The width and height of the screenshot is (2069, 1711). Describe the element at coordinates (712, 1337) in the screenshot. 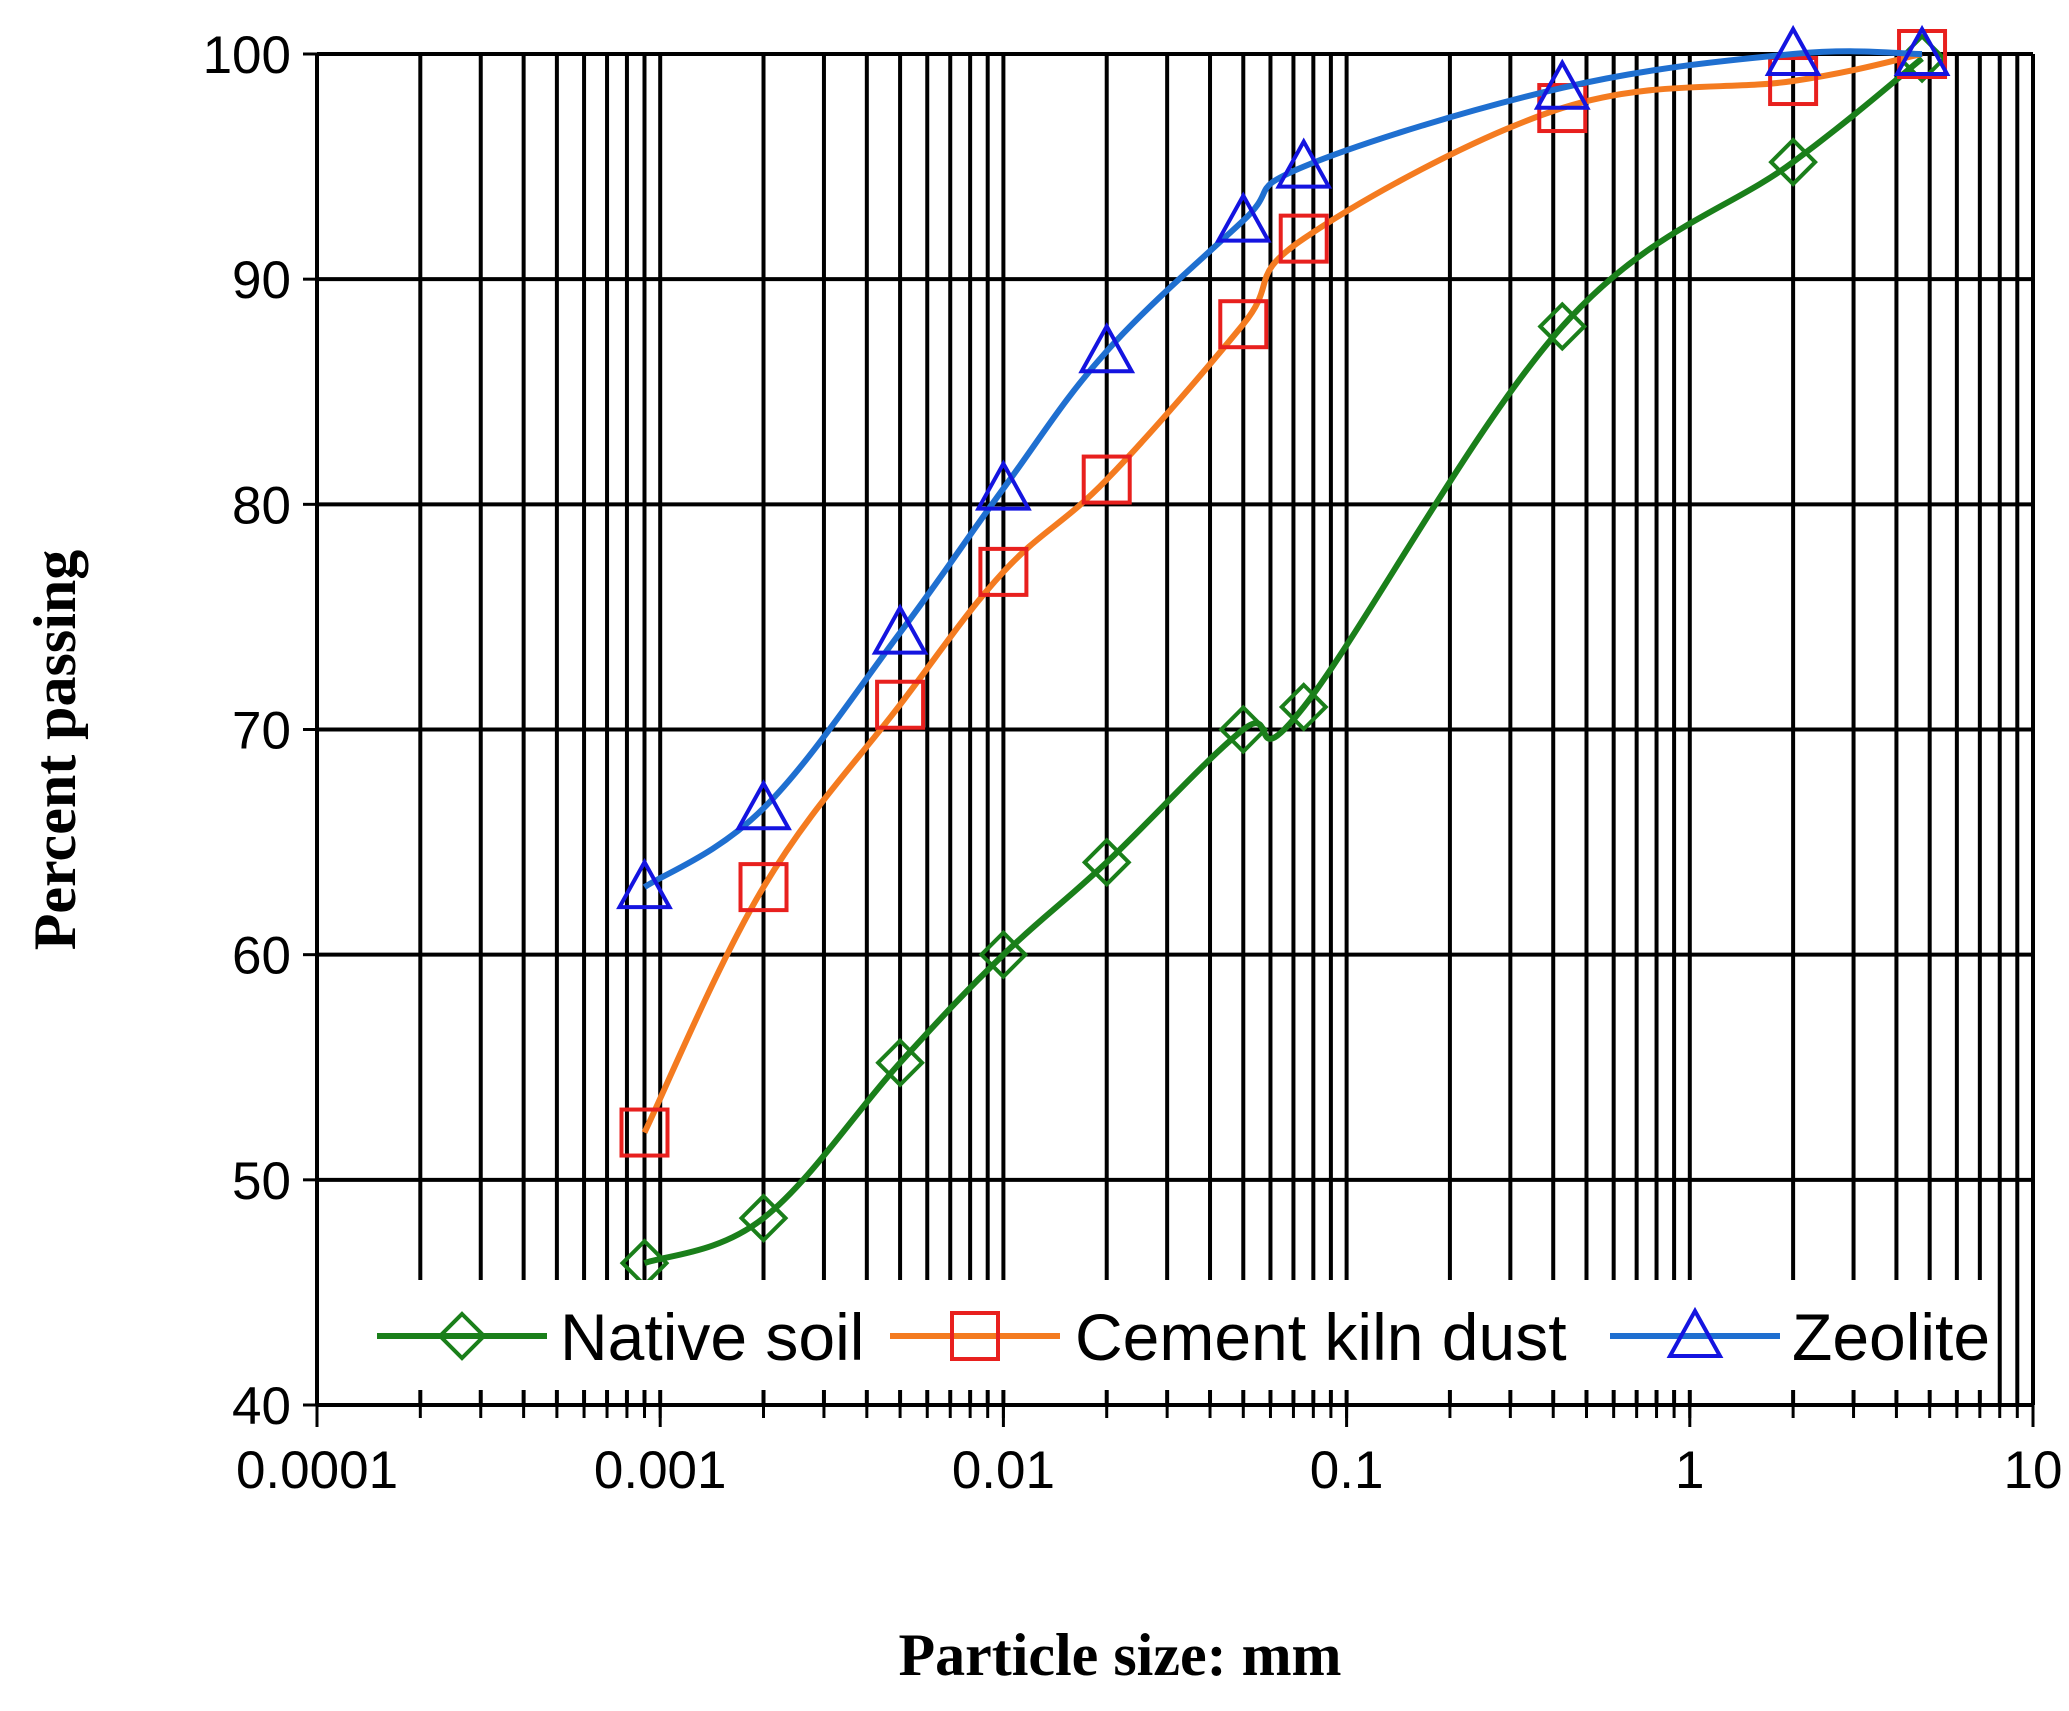

I see `legend-label: Native soil` at that location.